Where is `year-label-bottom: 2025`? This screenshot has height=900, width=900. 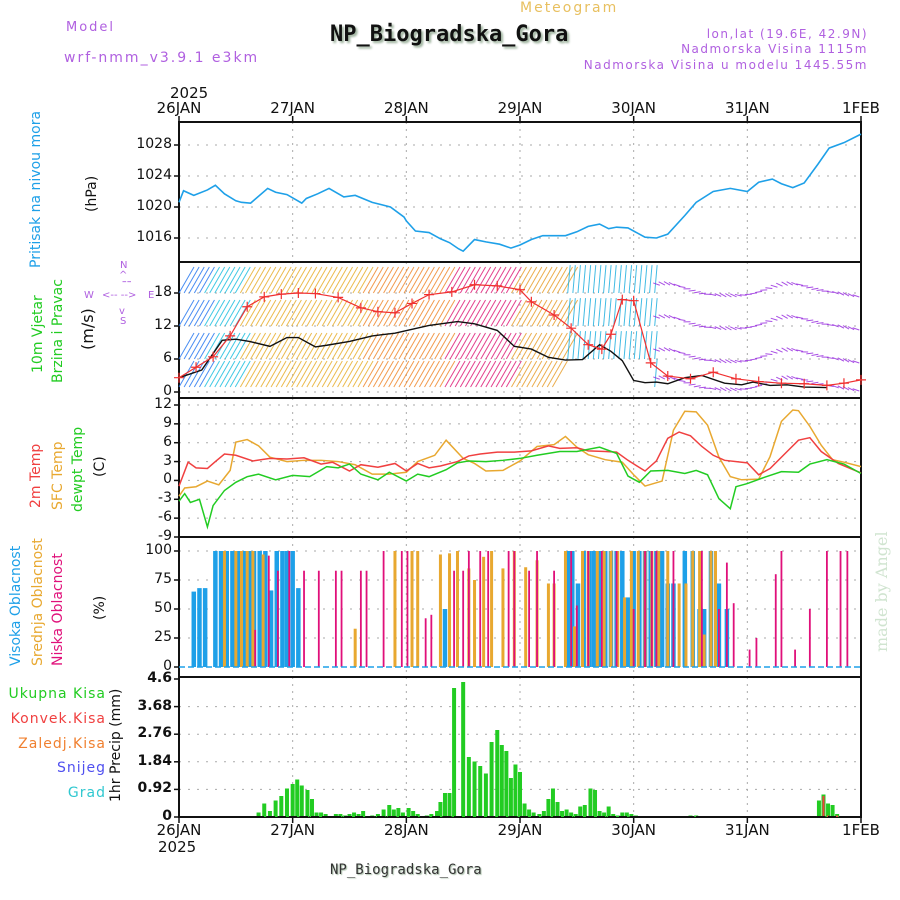 year-label-bottom: 2025 is located at coordinates (177, 847).